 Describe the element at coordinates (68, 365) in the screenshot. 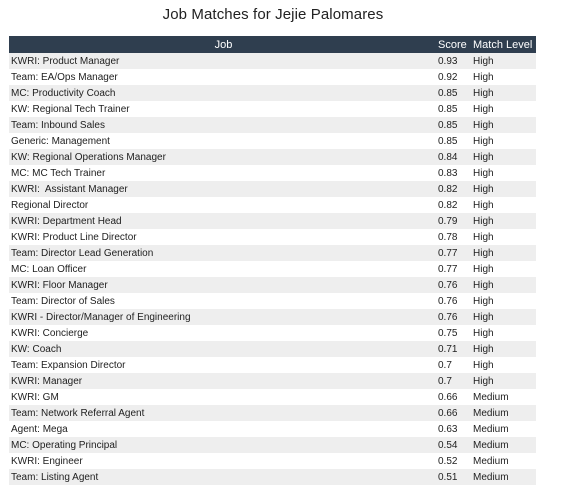

I see `cell-job: Team: Expansion Director` at that location.